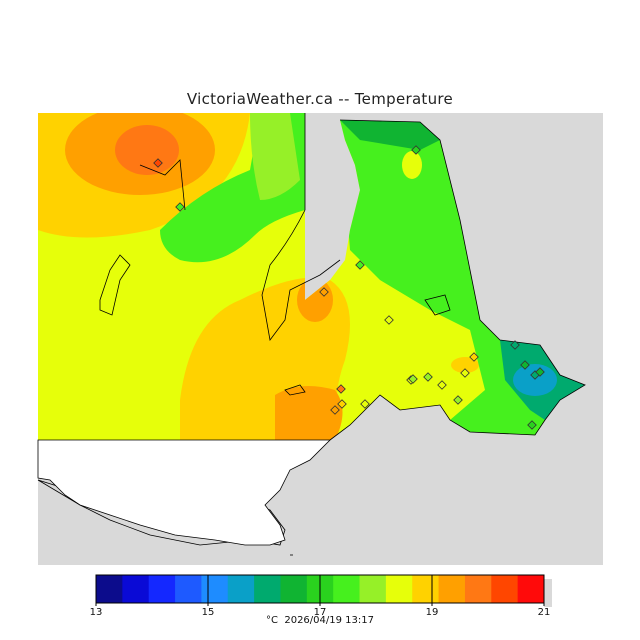 The image size is (640, 640). Describe the element at coordinates (272, 620) in the screenshot. I see `unit-label: °C` at that location.